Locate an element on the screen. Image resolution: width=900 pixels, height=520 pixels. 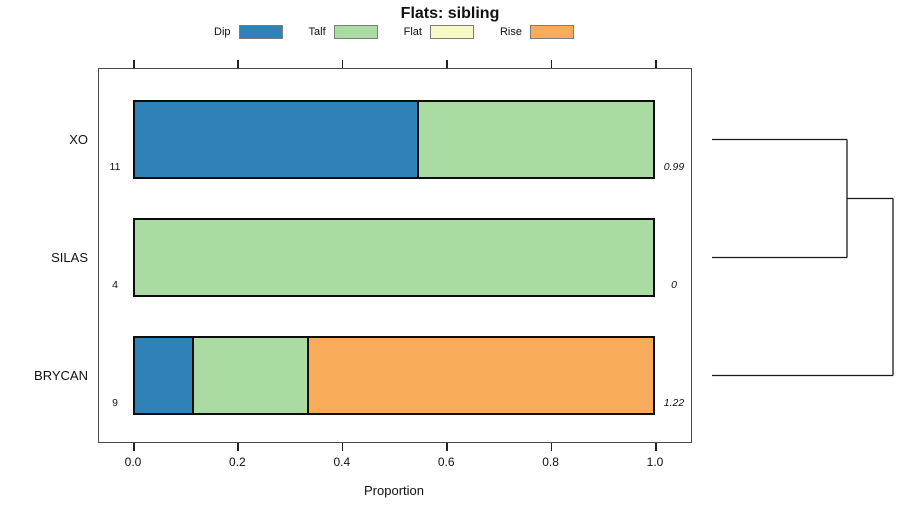
x-axis-tick-label: 0.8 is located at coordinates (550, 462).